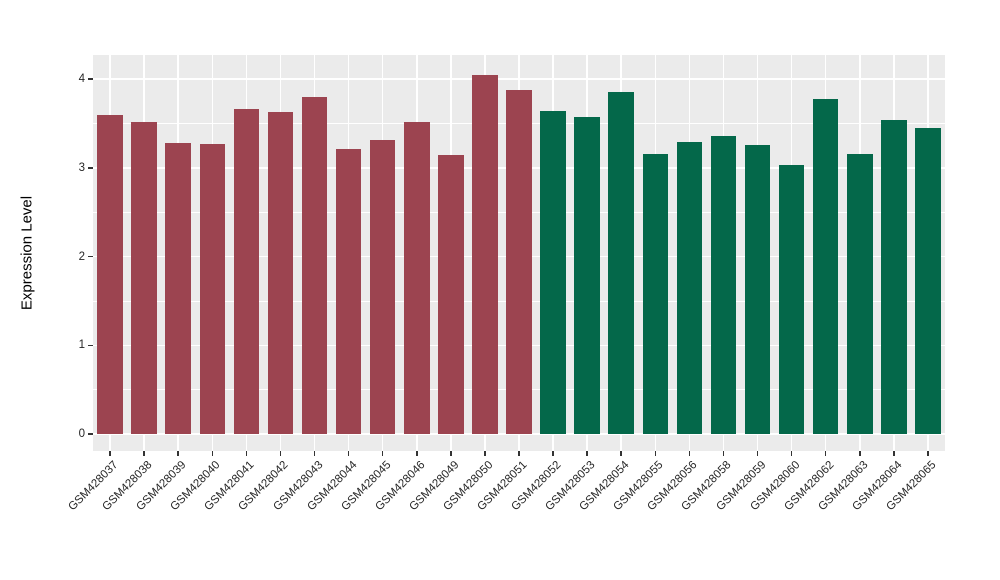 The height and width of the screenshot is (580, 1000). I want to click on y-tick-label: 0, so click(81, 434).